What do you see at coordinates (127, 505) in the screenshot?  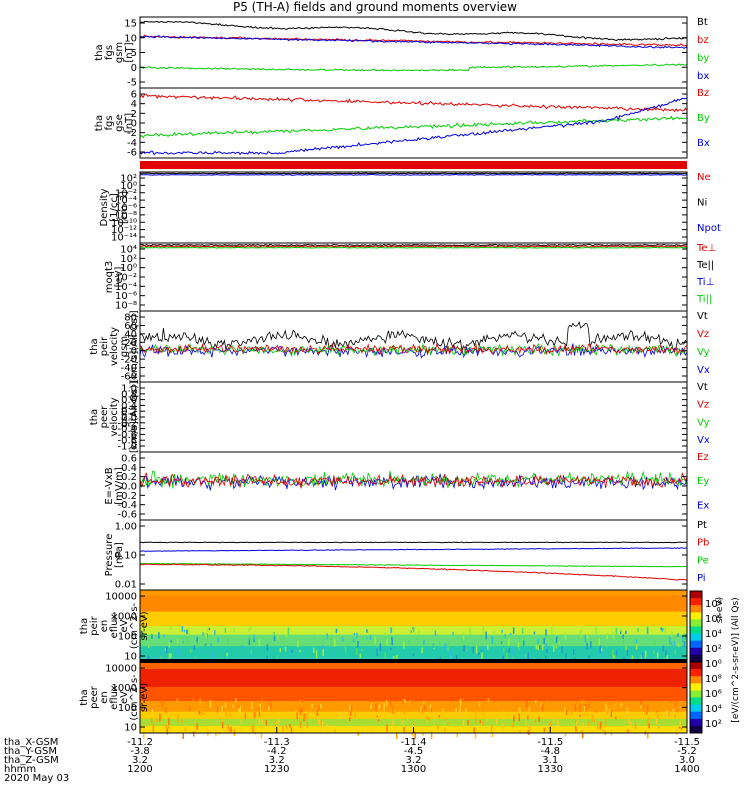 I see `y-tick-label: -0.4` at bounding box center [127, 505].